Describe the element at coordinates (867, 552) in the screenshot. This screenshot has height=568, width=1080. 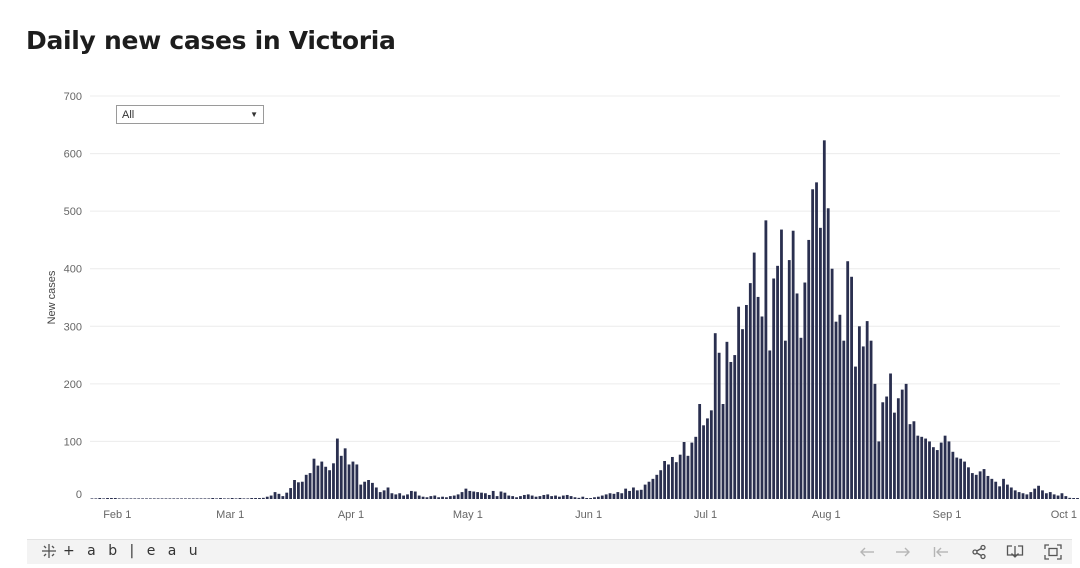
I see `undo-button` at that location.